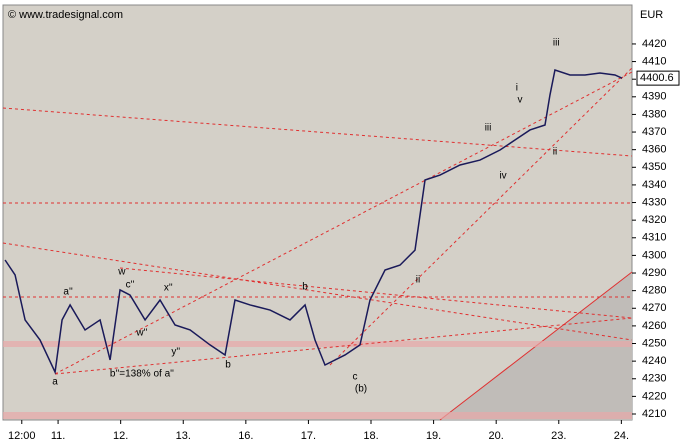 The height and width of the screenshot is (443, 683). What do you see at coordinates (651, 15) in the screenshot?
I see `y-axis-label: EUR` at bounding box center [651, 15].